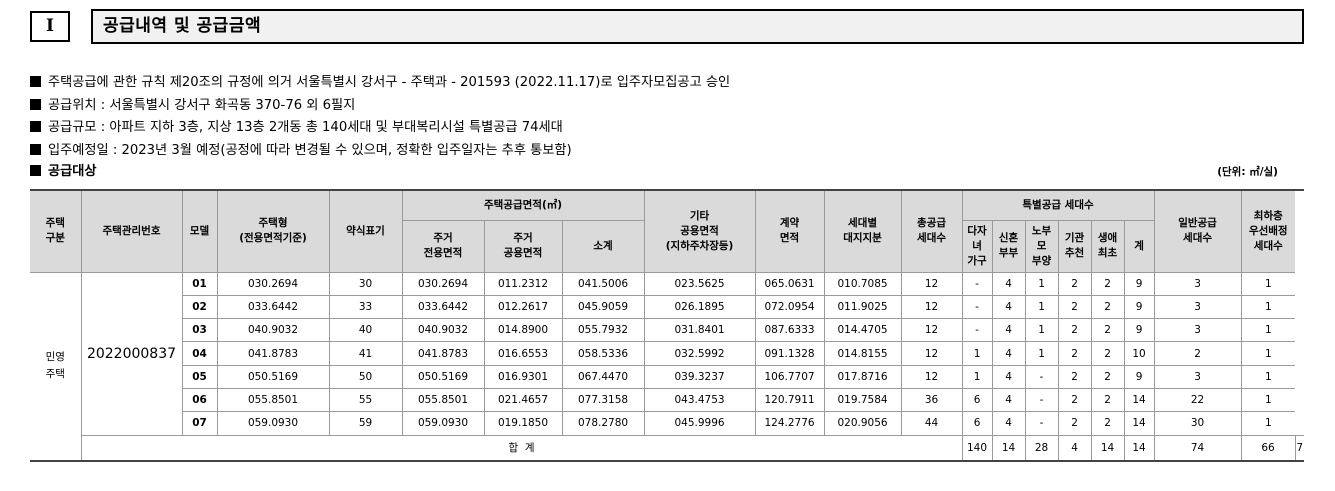 The height and width of the screenshot is (491, 1335). I want to click on contract-cell: 065.0631, so click(789, 283).